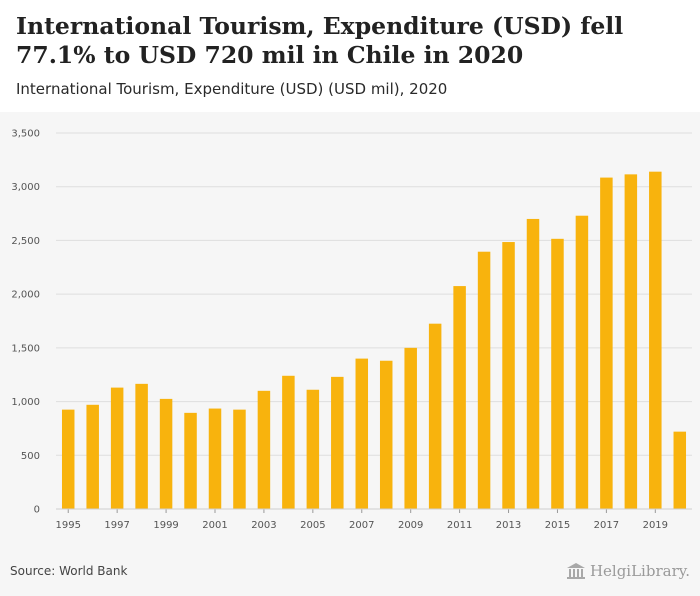  I want to click on bar-2018, so click(631, 342).